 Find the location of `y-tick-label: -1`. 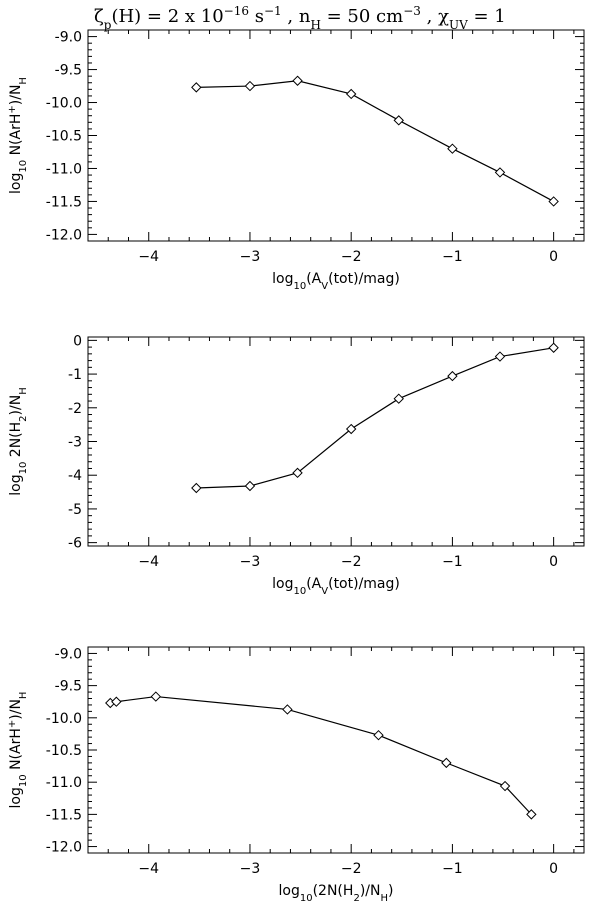

y-tick-label: -1 is located at coordinates (75, 375).